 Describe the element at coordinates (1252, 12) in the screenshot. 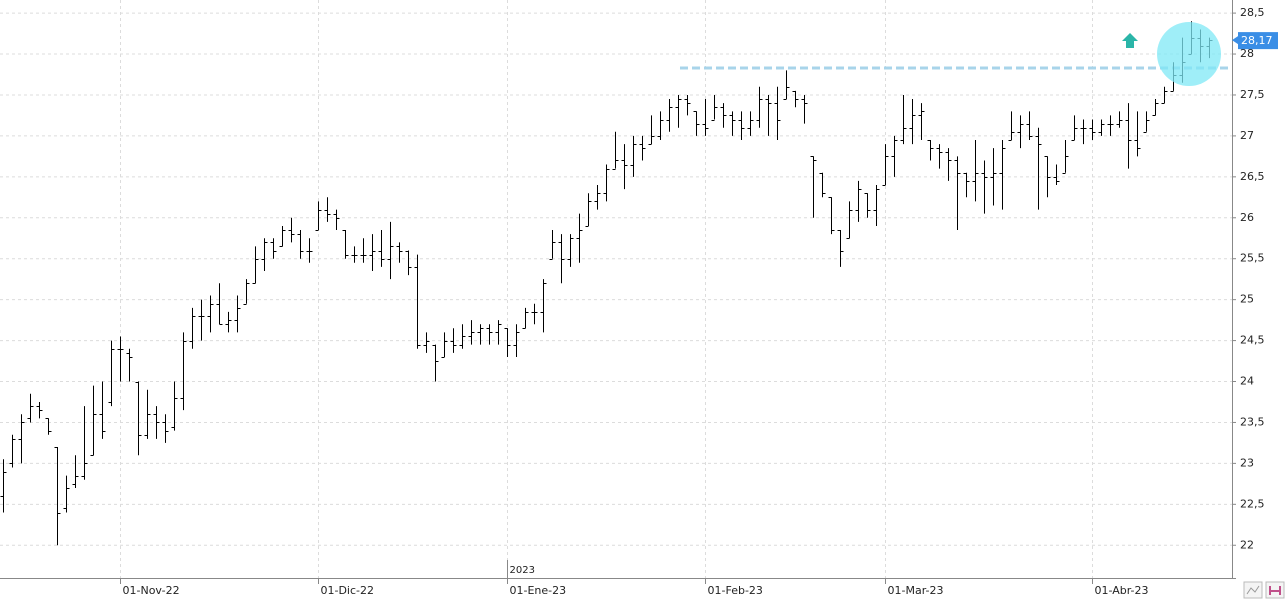

I see `y-tick-label: 28,5` at that location.